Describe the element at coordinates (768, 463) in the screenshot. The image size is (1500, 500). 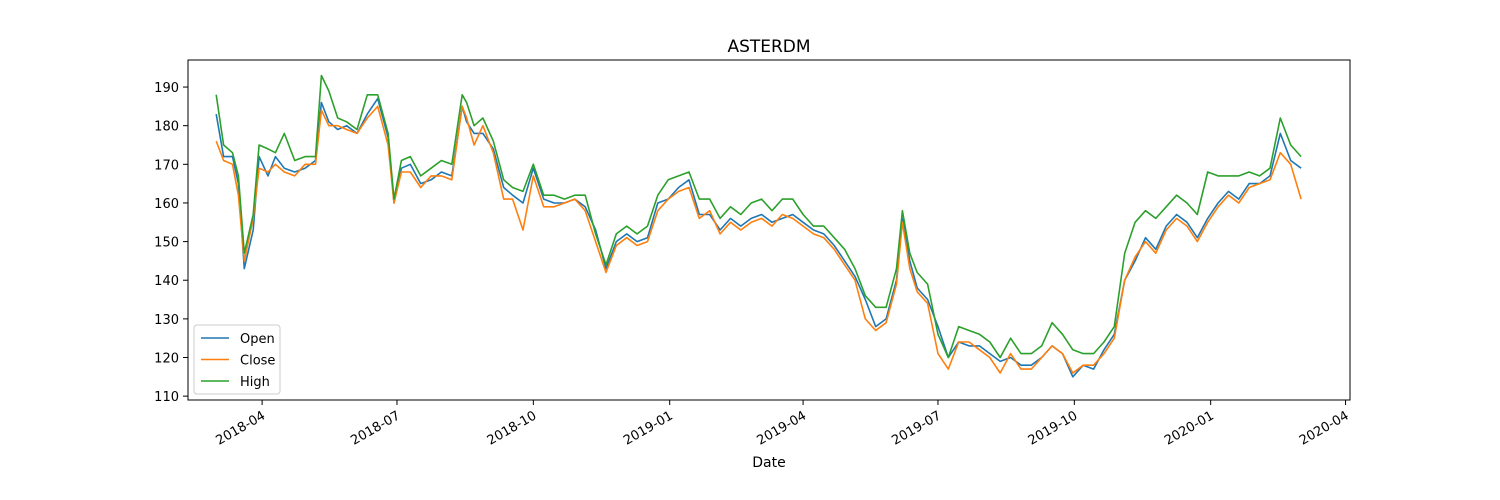
I see `x-axis-label: Date` at that location.